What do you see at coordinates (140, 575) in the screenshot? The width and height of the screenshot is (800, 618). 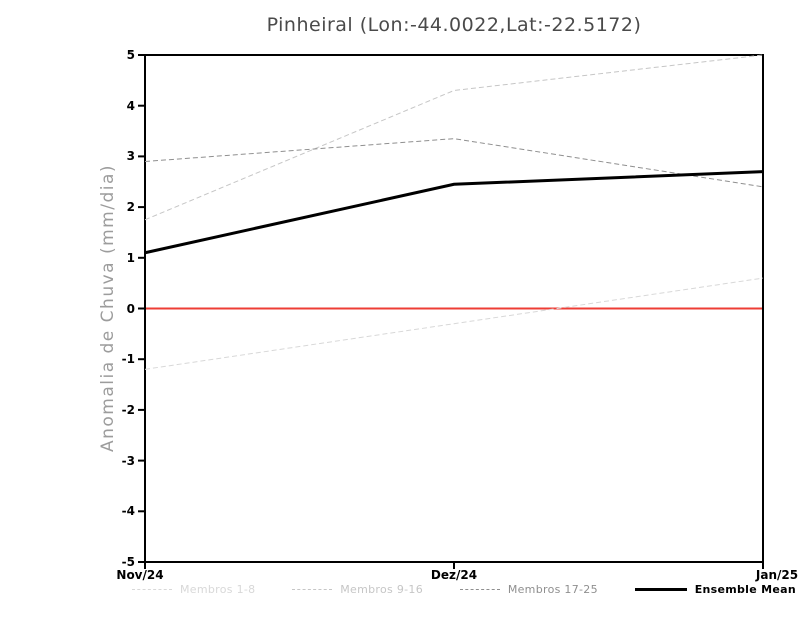 I see `x-tick-label: Nov/24` at bounding box center [140, 575].